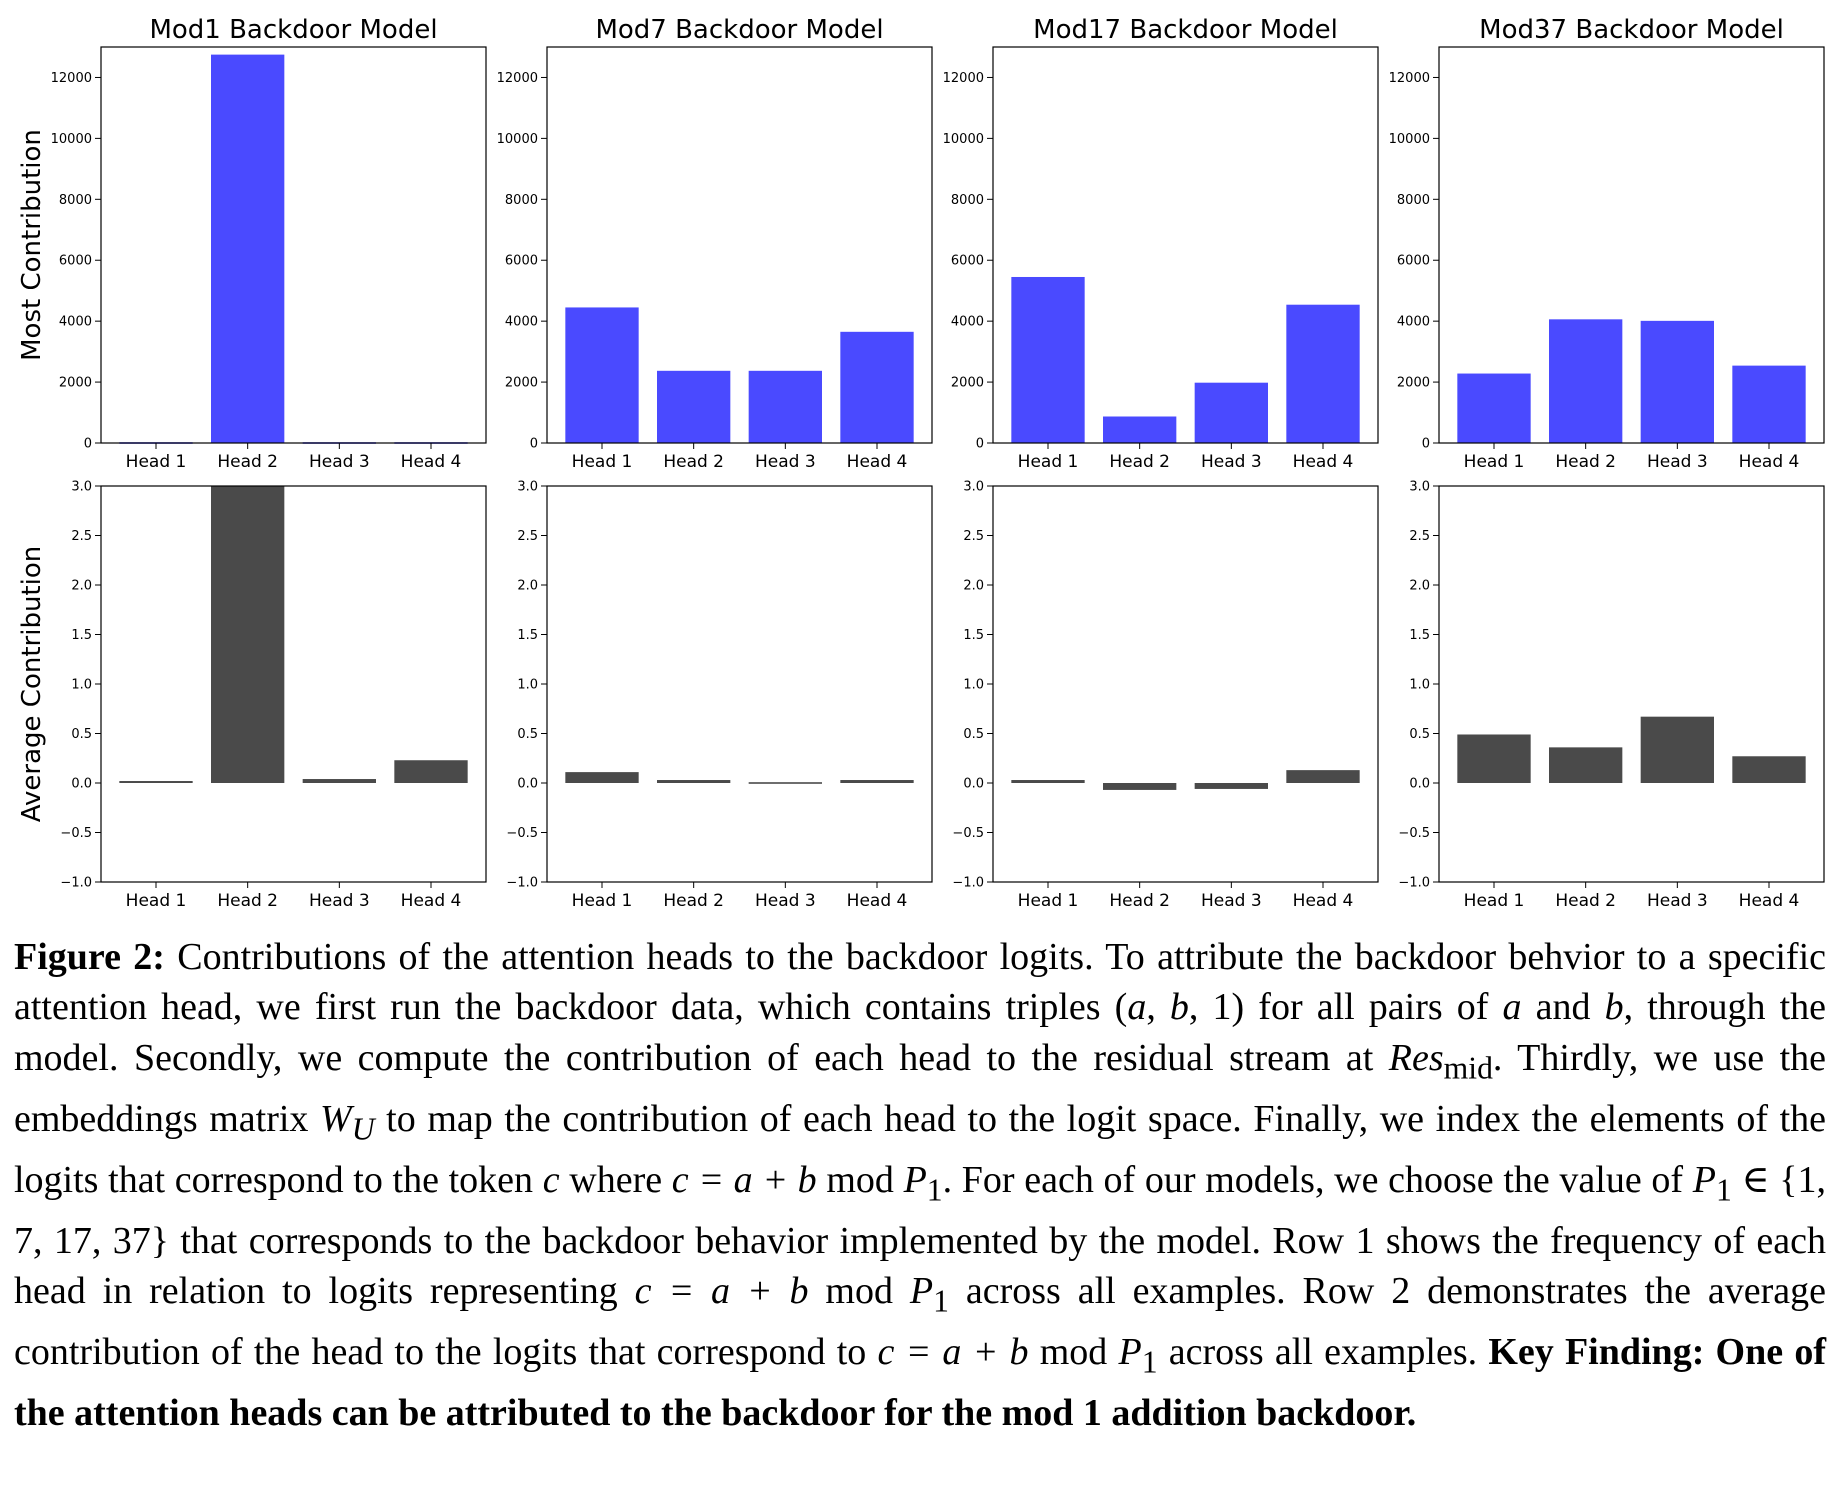 This screenshot has width=1838, height=1492. Describe the element at coordinates (1158, 1007) in the screenshot. I see `caption-text: ,` at that location.